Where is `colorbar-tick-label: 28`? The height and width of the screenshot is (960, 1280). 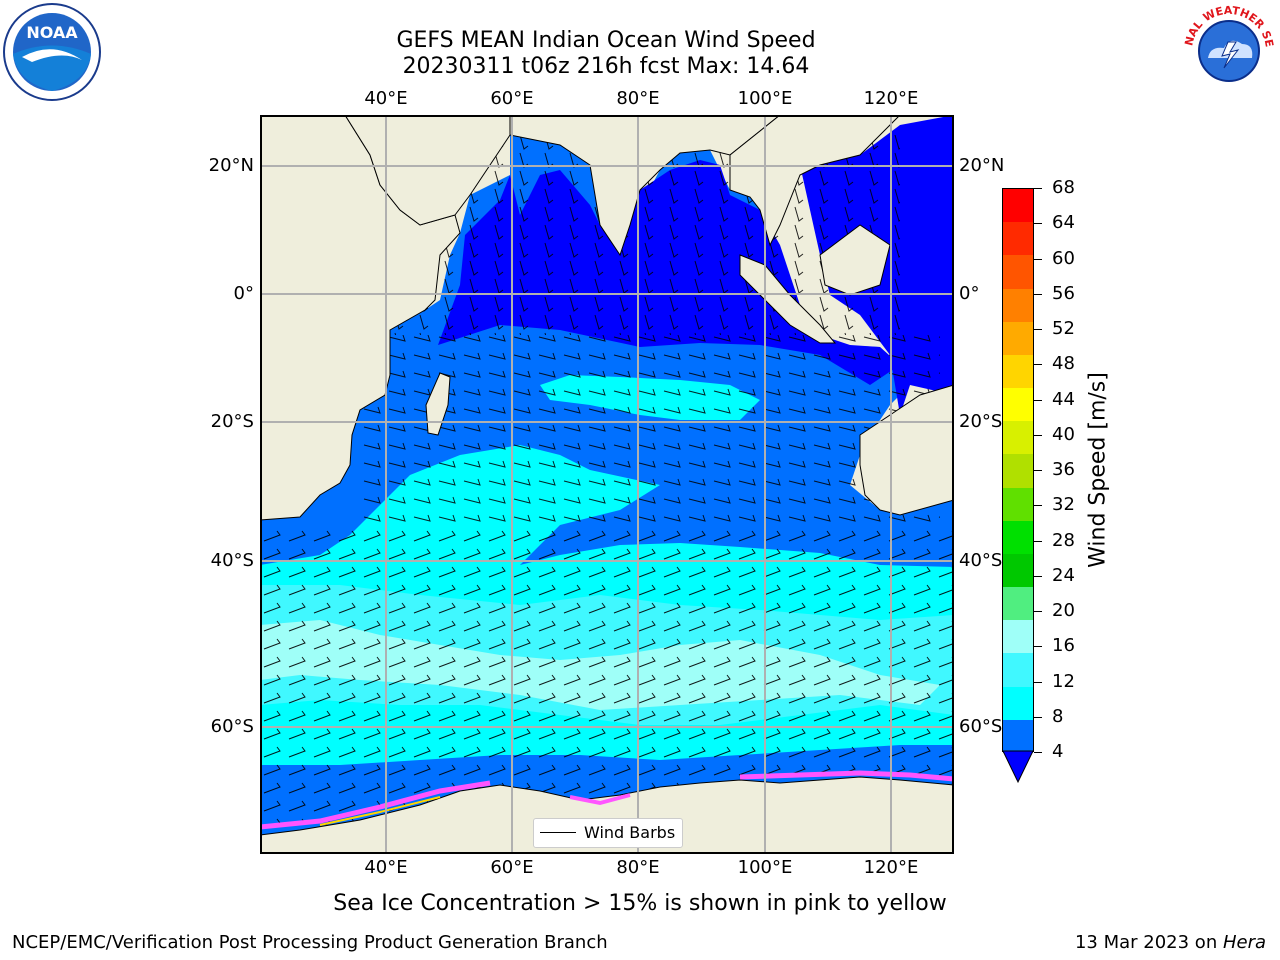
colorbar-tick-label: 28 is located at coordinates (1063, 540).